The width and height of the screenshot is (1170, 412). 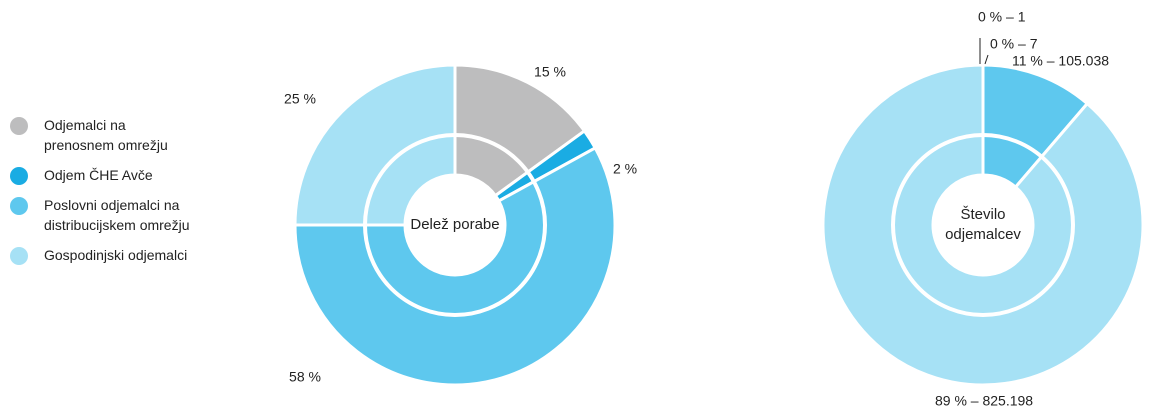 What do you see at coordinates (1014, 44) in the screenshot?
I see `data-label: 0 % – 7` at bounding box center [1014, 44].